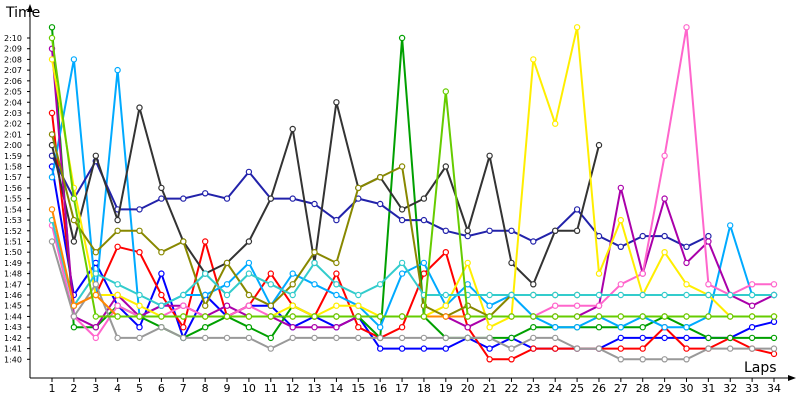  Describe the element at coordinates (336, 388) in the screenshot. I see `x-tick-label: 14` at that location.